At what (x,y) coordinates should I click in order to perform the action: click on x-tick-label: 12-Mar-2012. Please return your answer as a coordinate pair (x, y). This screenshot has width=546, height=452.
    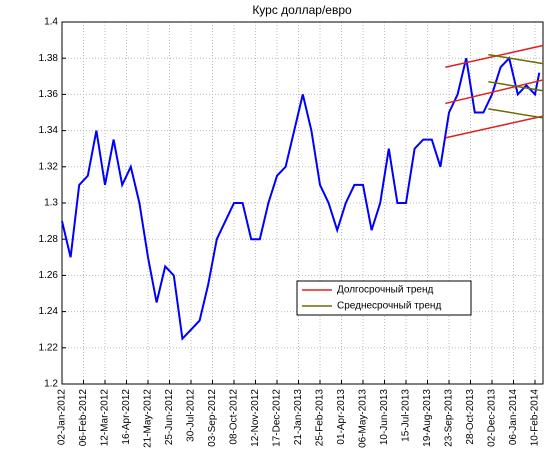
    Looking at the image, I should click on (105, 418).